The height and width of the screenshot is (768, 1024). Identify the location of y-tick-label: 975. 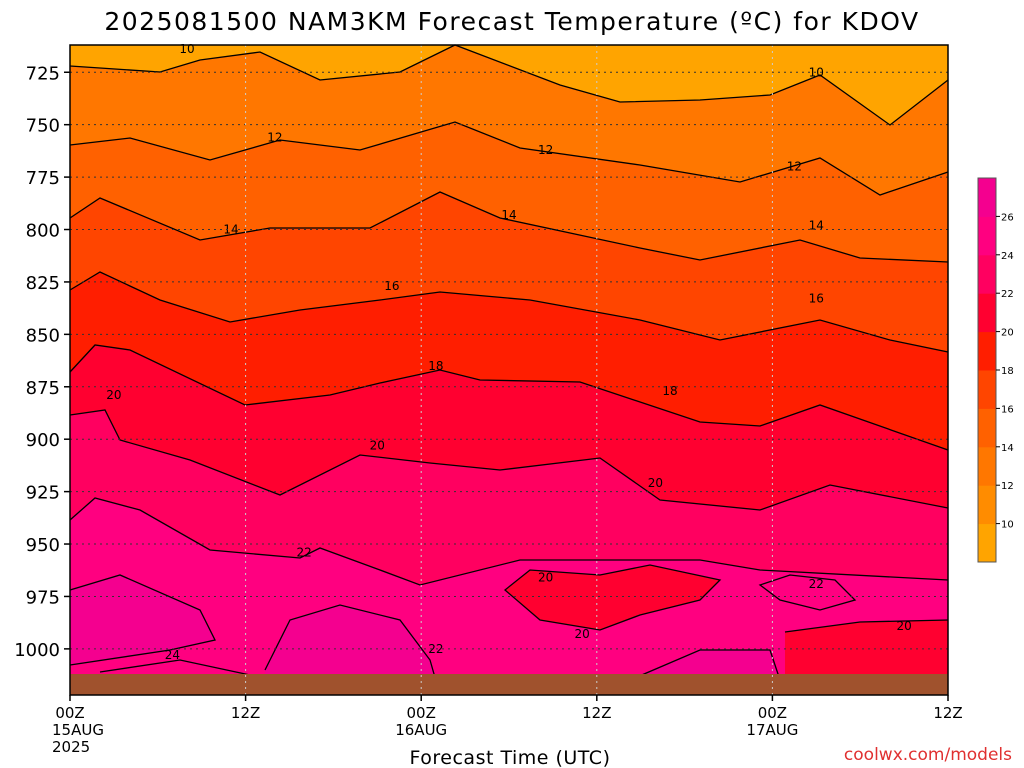
(43, 597).